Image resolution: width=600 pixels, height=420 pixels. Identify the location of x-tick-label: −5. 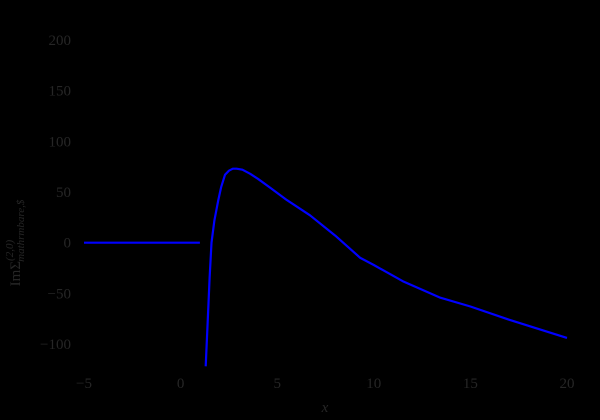
(84, 384).